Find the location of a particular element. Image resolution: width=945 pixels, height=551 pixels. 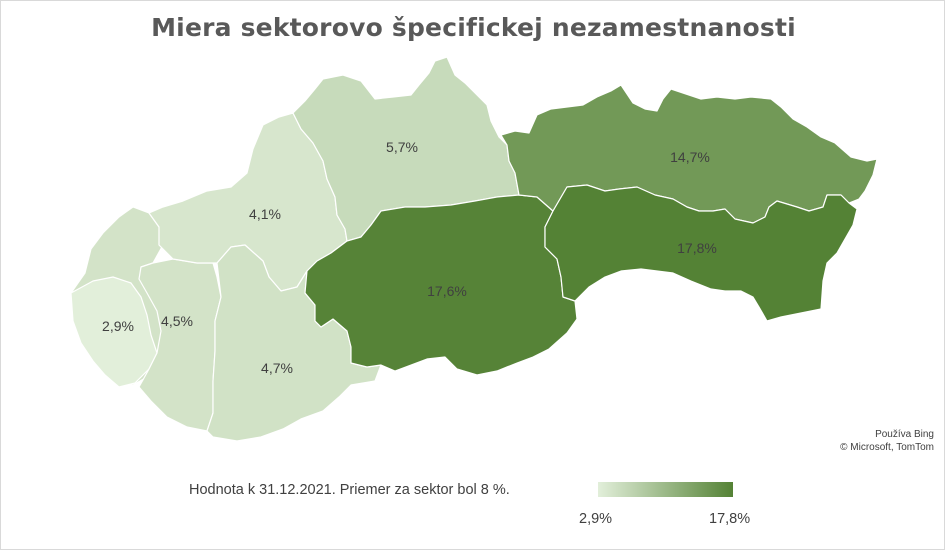

legend-max-label: 17,8% is located at coordinates (730, 519).